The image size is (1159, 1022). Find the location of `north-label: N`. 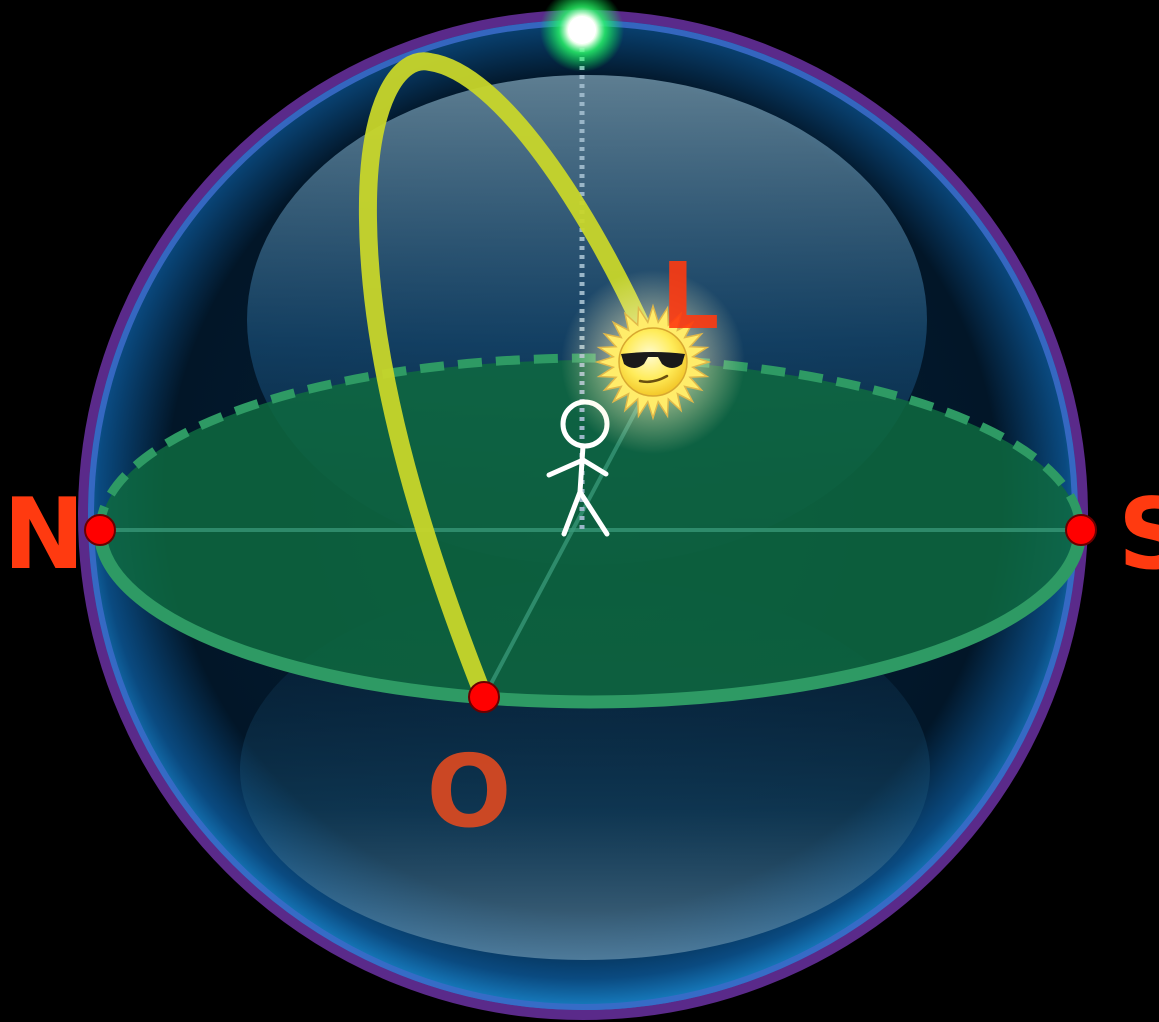

north-label: N is located at coordinates (44, 535).